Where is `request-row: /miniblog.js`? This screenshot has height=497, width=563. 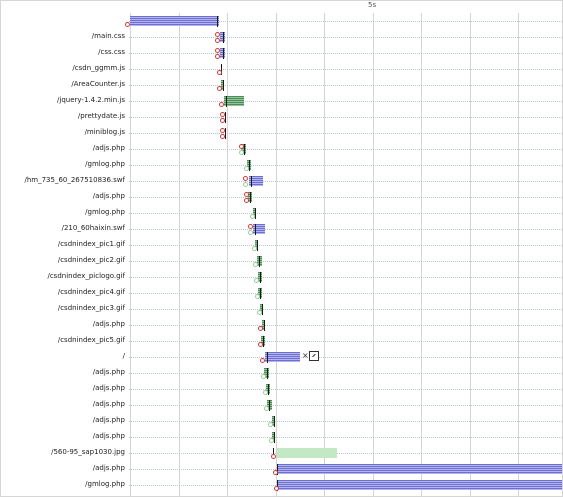 request-row: /miniblog.js is located at coordinates (281, 133).